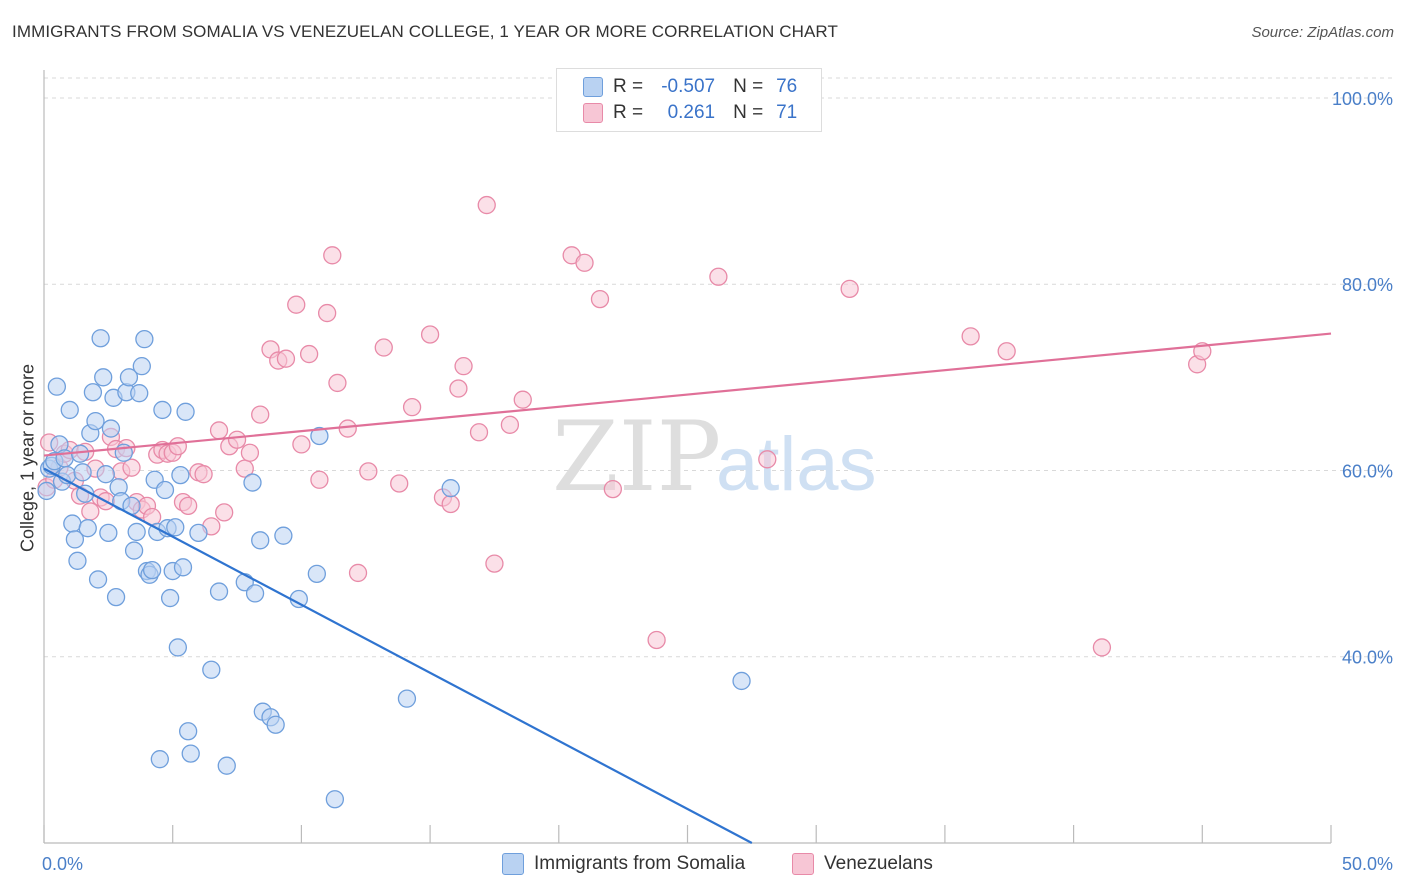 Image resolution: width=1406 pixels, height=892 pixels. Describe the element at coordinates (1367, 471) in the screenshot. I see `y-tick-label: 60.0%` at that location.